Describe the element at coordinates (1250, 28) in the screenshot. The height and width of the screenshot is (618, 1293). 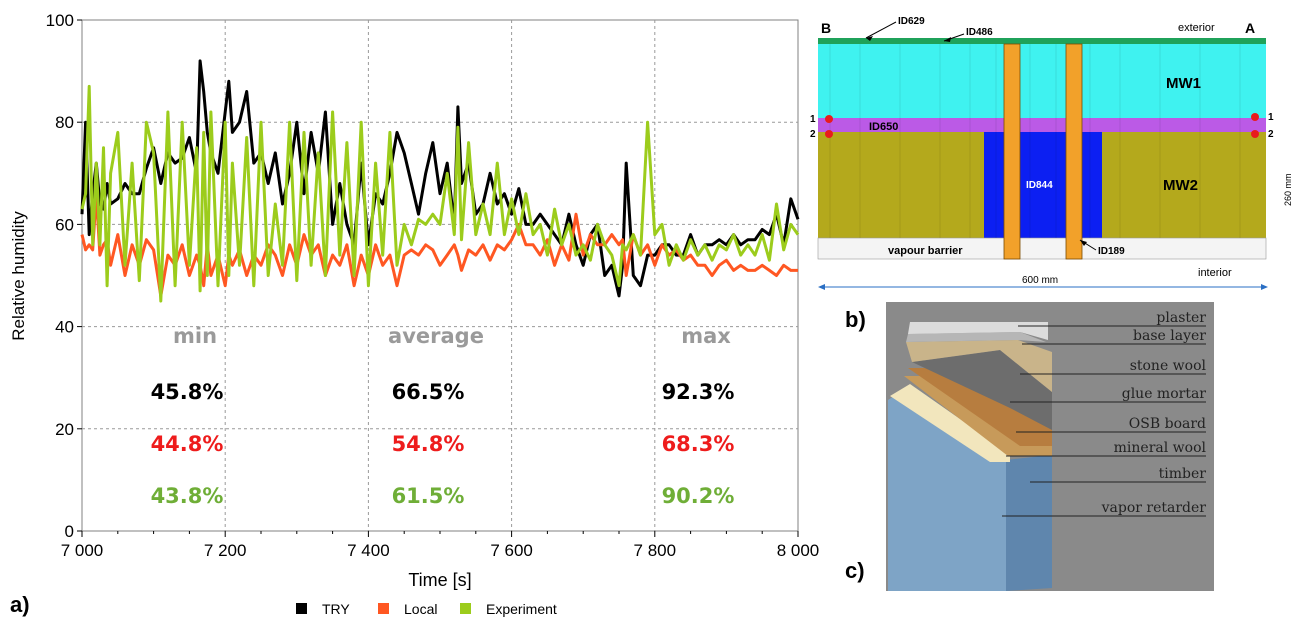
I see `corner-a-label: A` at that location.